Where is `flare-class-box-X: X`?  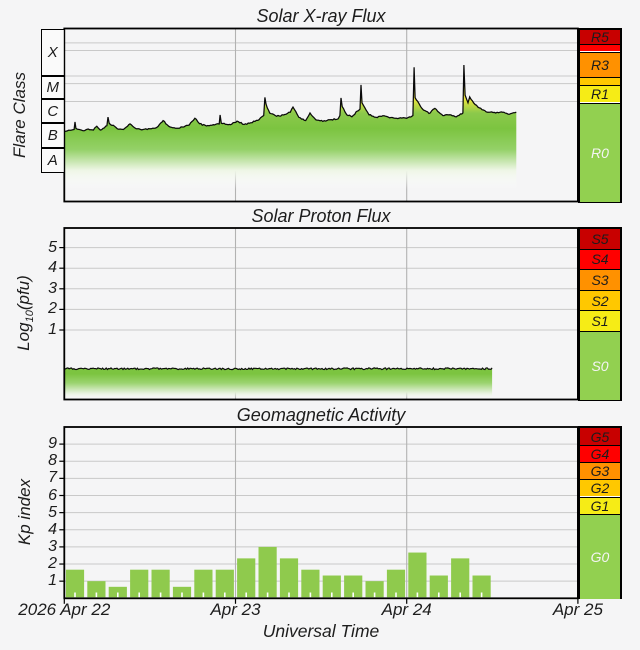 flare-class-box-X: X is located at coordinates (53, 52).